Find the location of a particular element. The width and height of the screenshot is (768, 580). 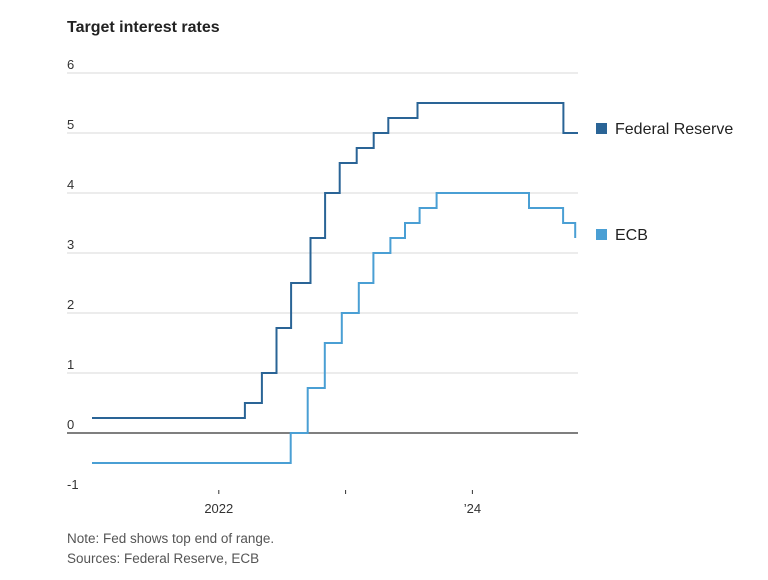

y-tick-label: 4 is located at coordinates (70, 184).